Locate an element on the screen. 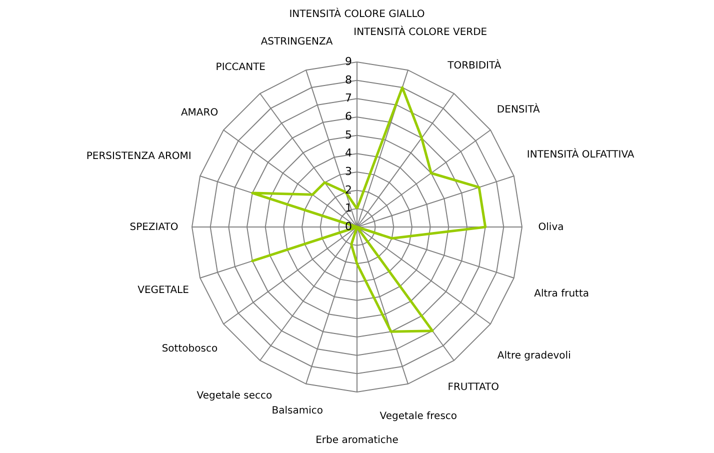  y-tick-label: 6 is located at coordinates (348, 116).